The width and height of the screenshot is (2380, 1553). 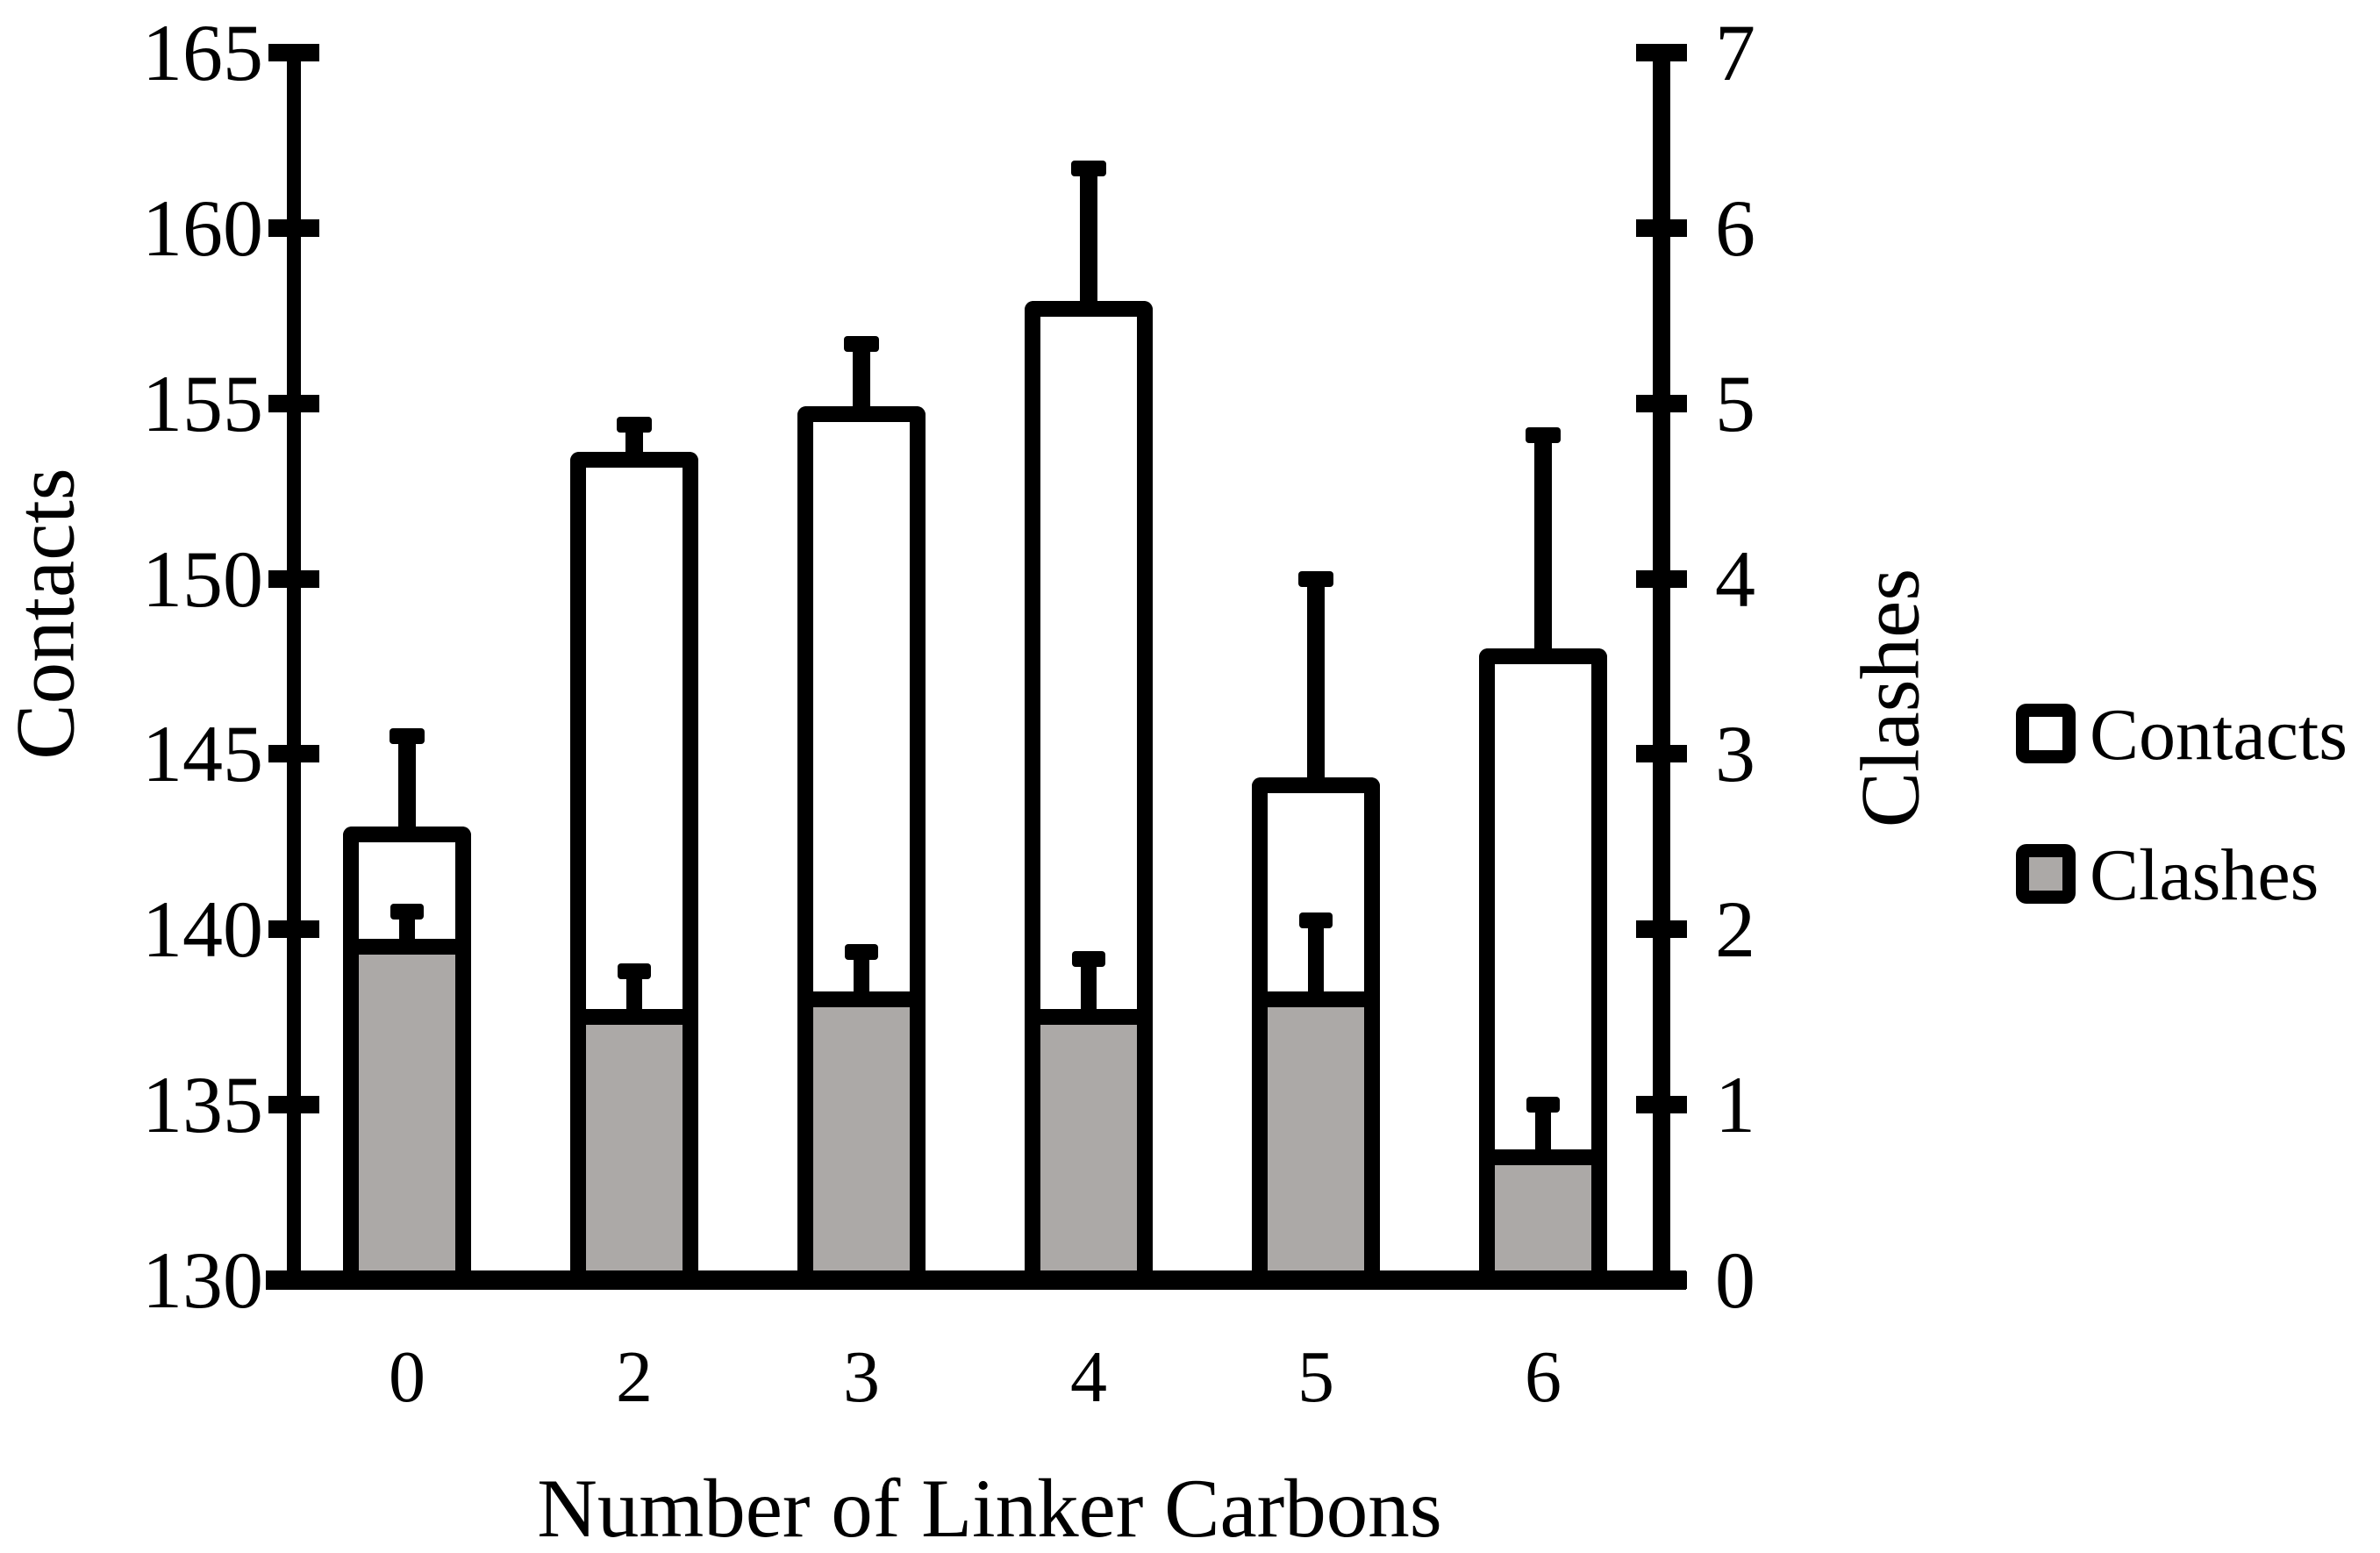 What do you see at coordinates (1735, 929) in the screenshot?
I see `right-axis-tick-label-2: 2` at bounding box center [1735, 929].